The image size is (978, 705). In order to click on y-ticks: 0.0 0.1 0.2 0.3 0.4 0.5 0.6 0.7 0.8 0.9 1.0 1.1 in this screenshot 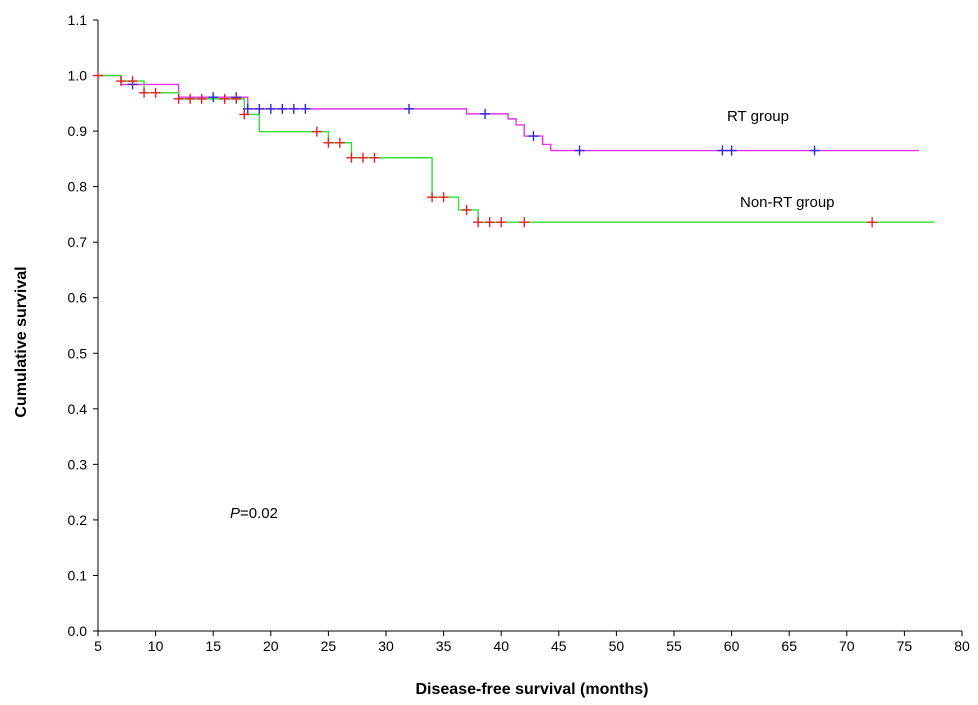, I will do `click(83, 325)`.